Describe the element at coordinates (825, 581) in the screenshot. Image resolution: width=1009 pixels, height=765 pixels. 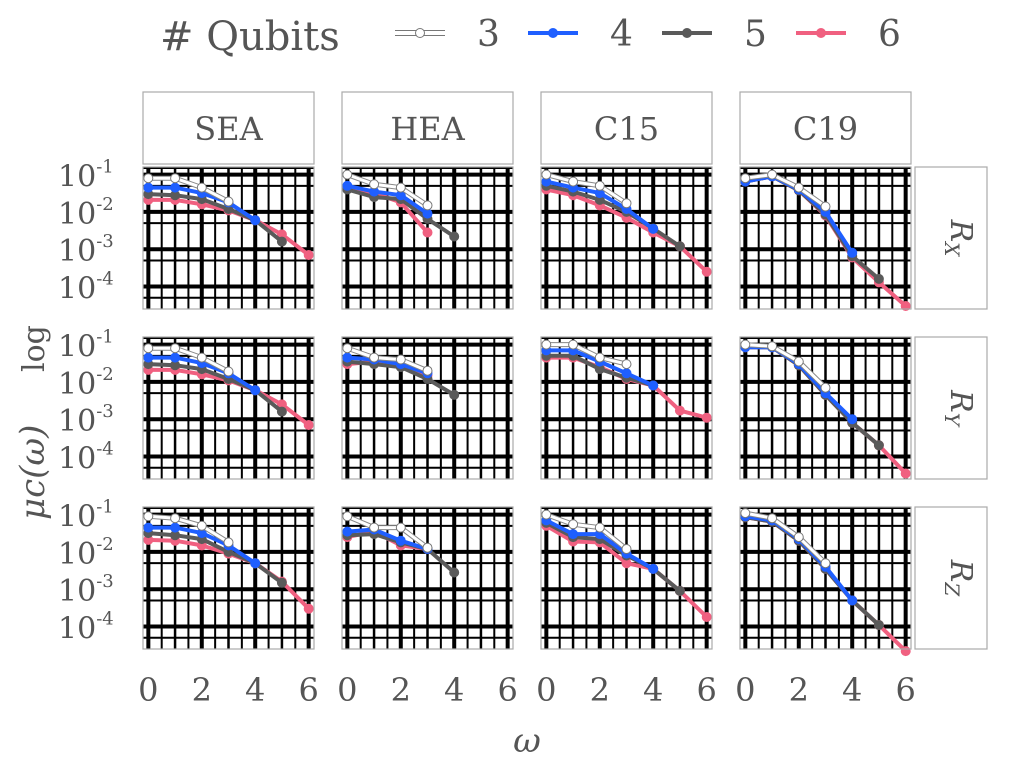
I see `panel-c19-rz` at that location.